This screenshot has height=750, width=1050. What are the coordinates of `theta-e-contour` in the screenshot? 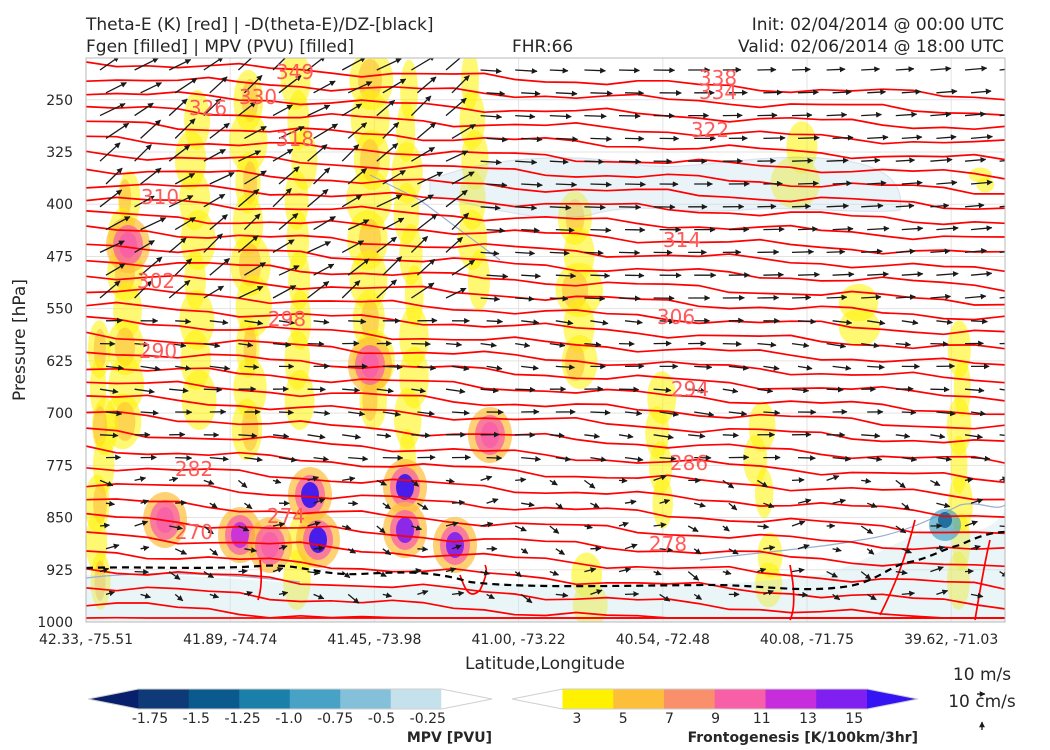 It's located at (545, 189).